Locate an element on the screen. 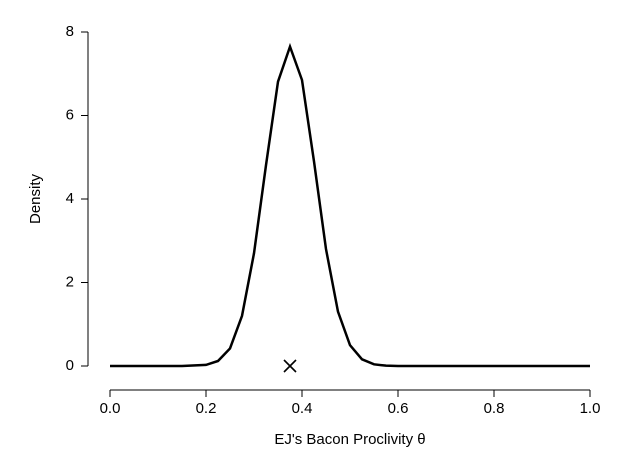 The height and width of the screenshot is (464, 630). y-tick-label: 8 is located at coordinates (70, 31).